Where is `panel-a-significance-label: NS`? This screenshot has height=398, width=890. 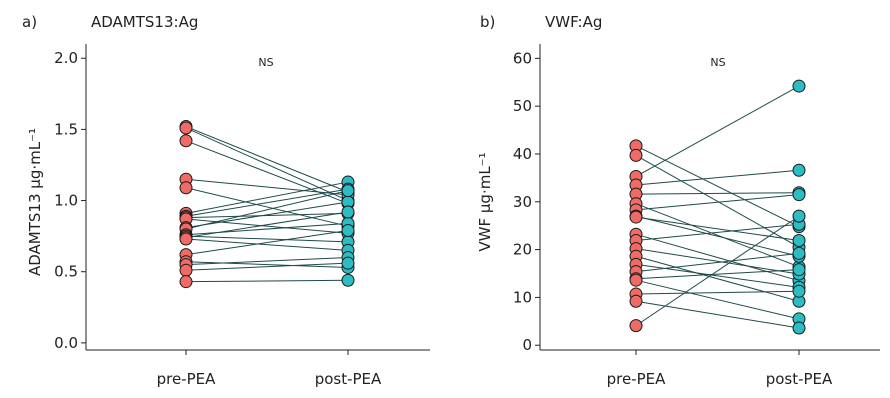
panel-a-significance-label: NS is located at coordinates (265, 62).